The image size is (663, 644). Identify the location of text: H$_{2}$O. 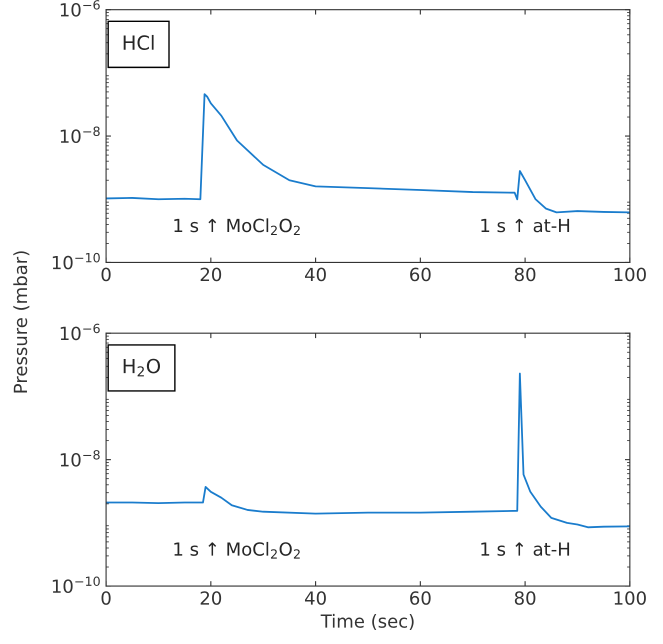
(142, 367).